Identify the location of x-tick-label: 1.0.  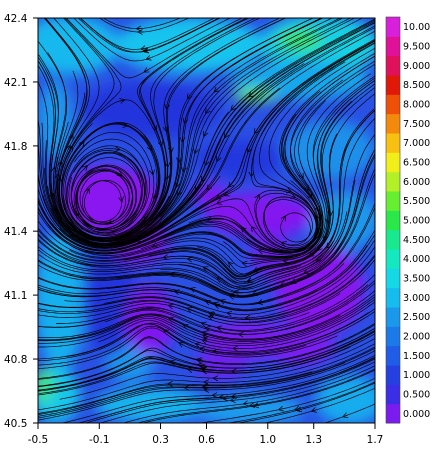
(267, 440).